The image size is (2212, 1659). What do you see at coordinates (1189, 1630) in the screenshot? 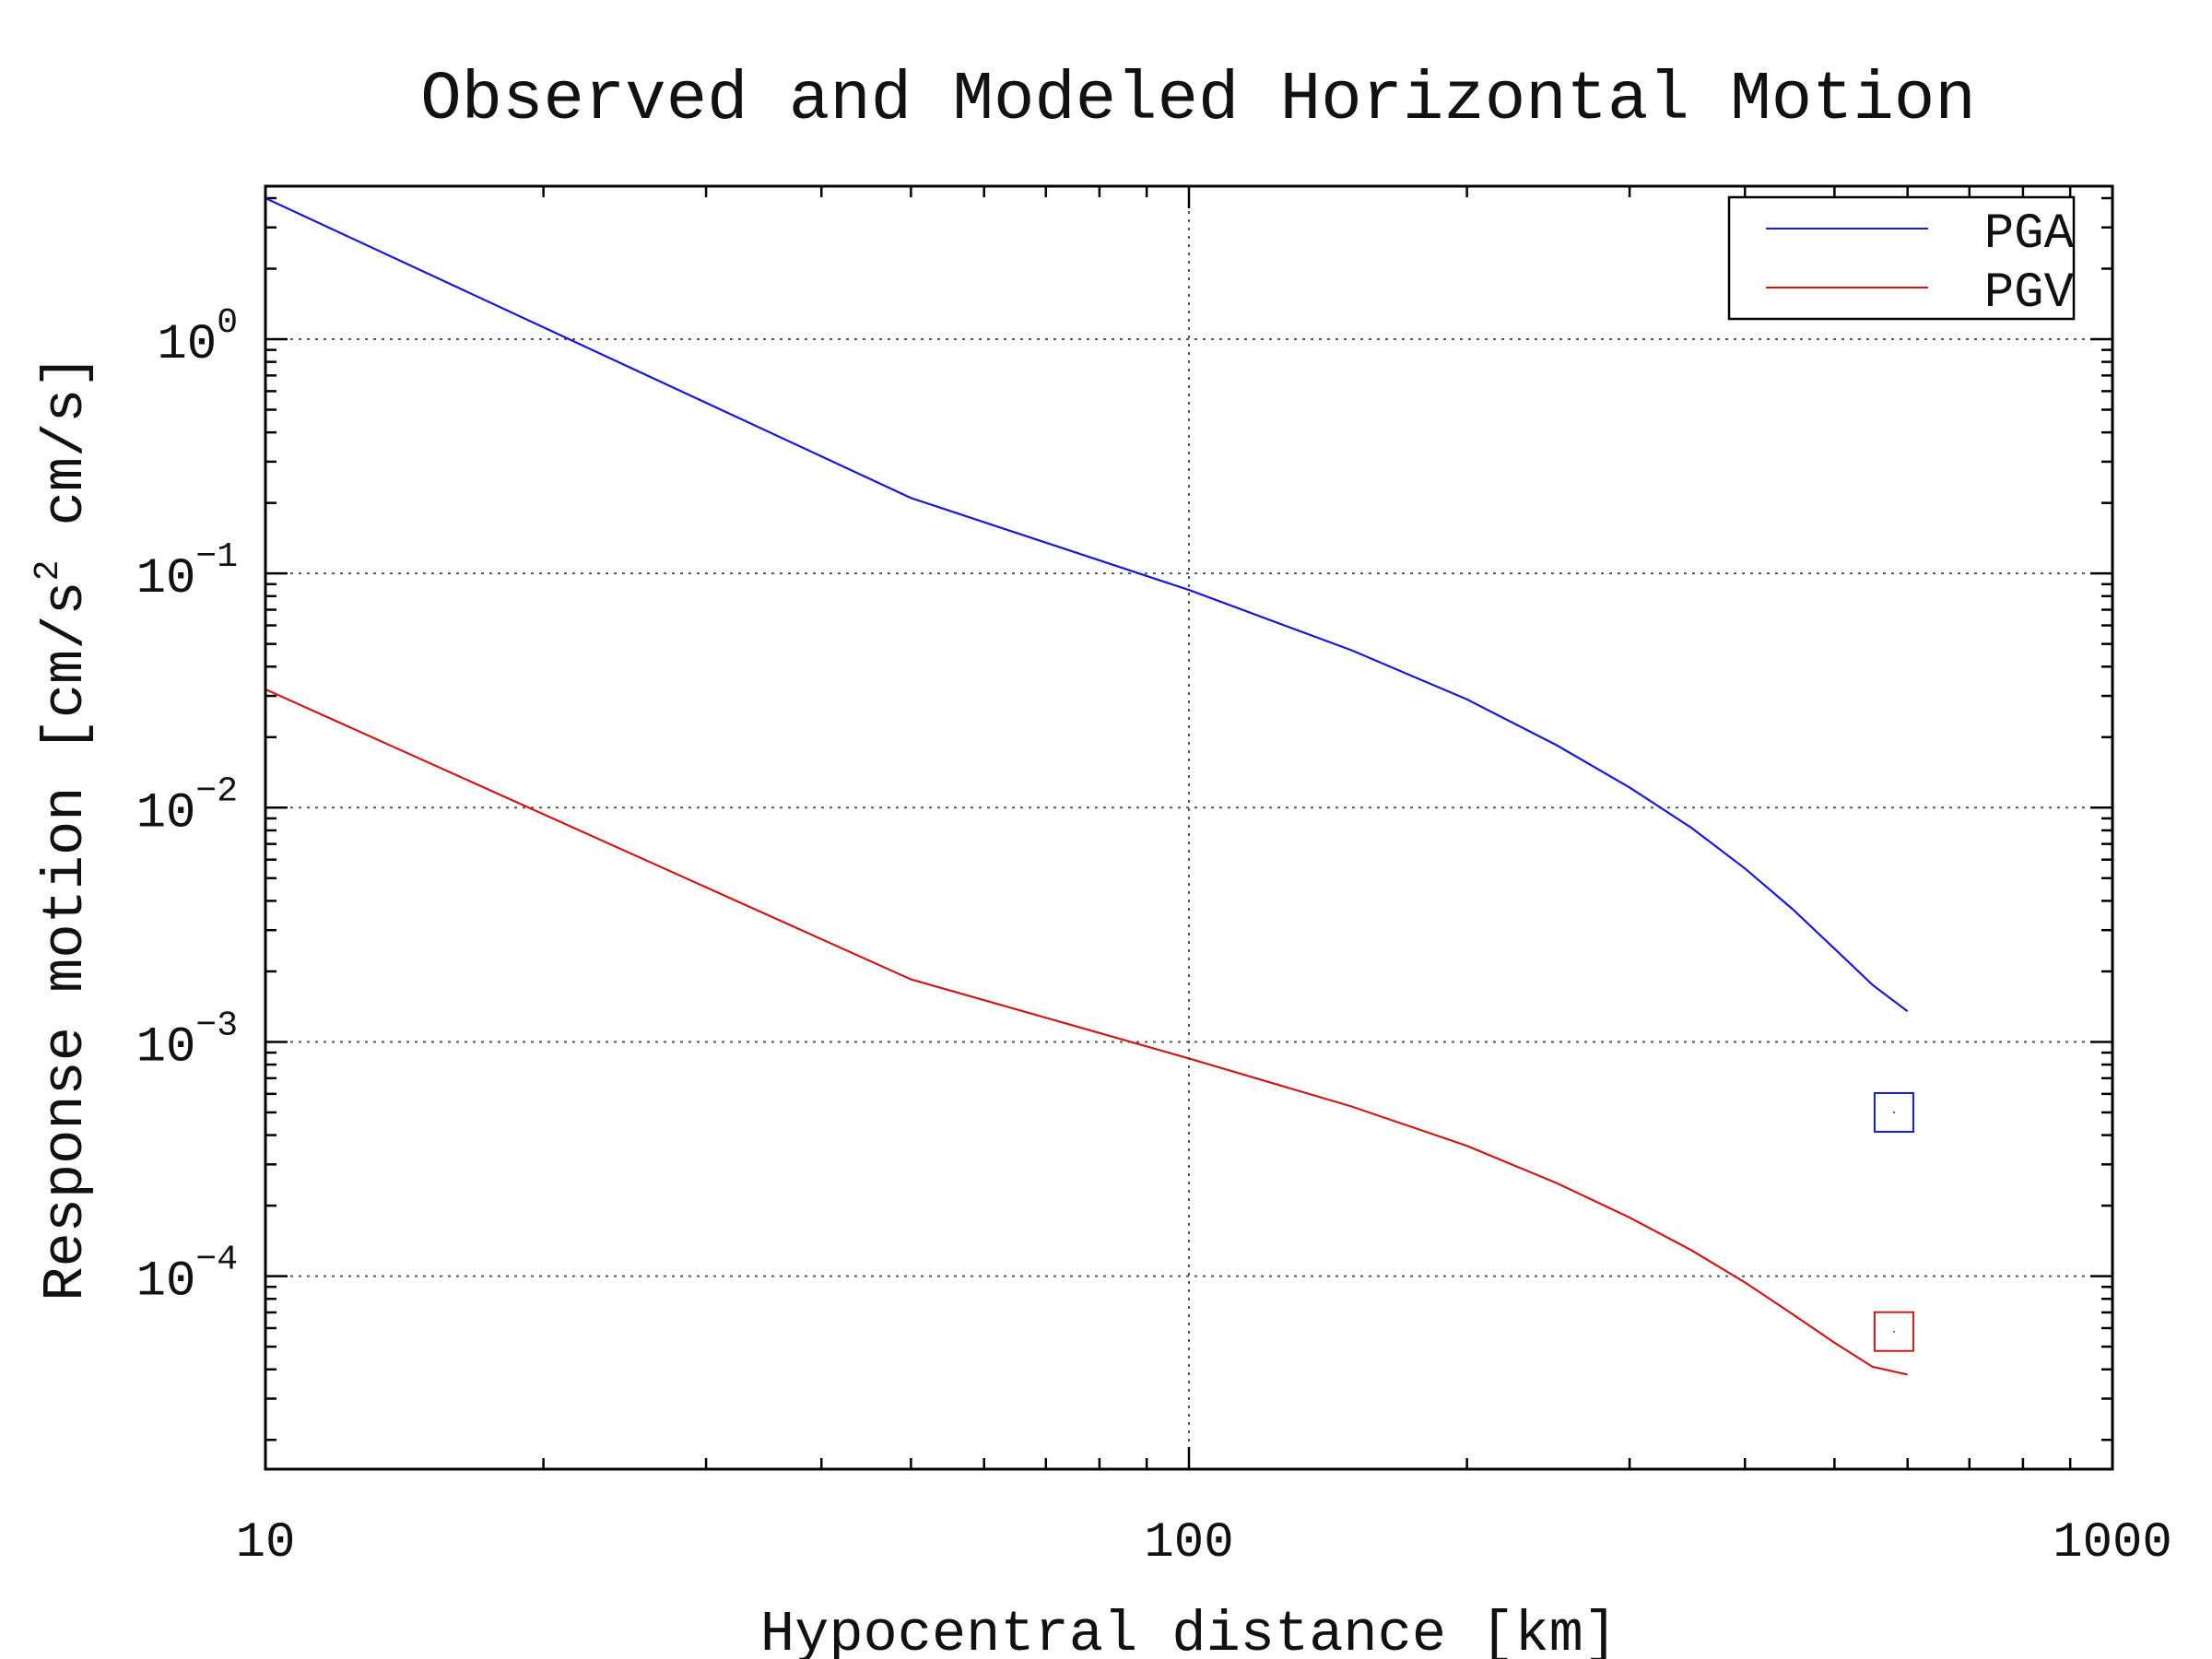
I see `x-axis-label: Hypocentral distance [km]` at bounding box center [1189, 1630].